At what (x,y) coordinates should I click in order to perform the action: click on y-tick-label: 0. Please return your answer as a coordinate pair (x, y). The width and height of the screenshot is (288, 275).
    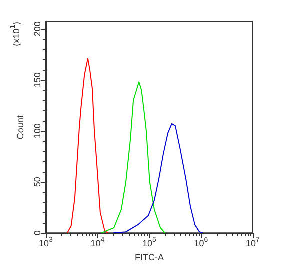
    Looking at the image, I should click on (37, 233).